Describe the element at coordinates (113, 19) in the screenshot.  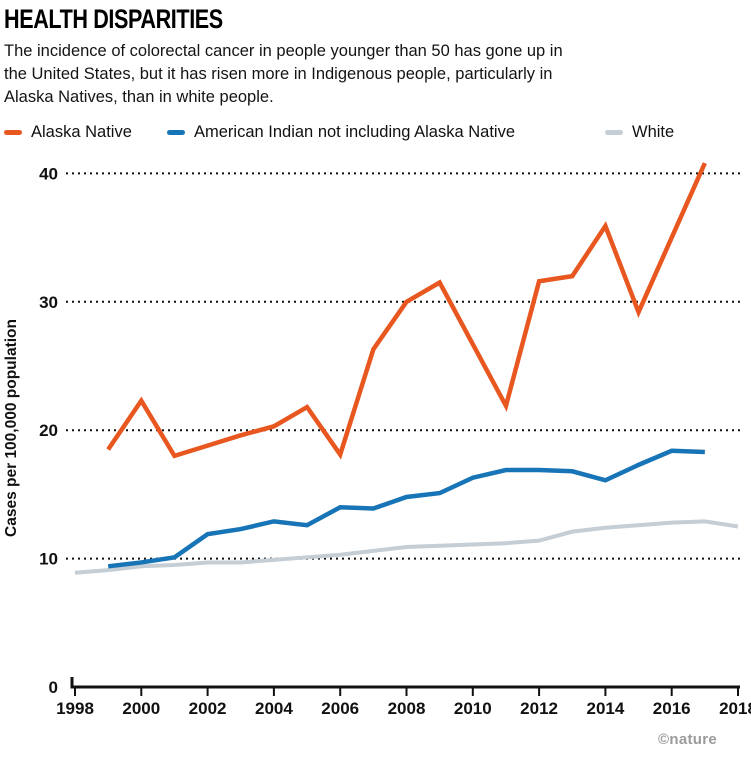
I see `page-title: HEALTH DISPARITIES` at that location.